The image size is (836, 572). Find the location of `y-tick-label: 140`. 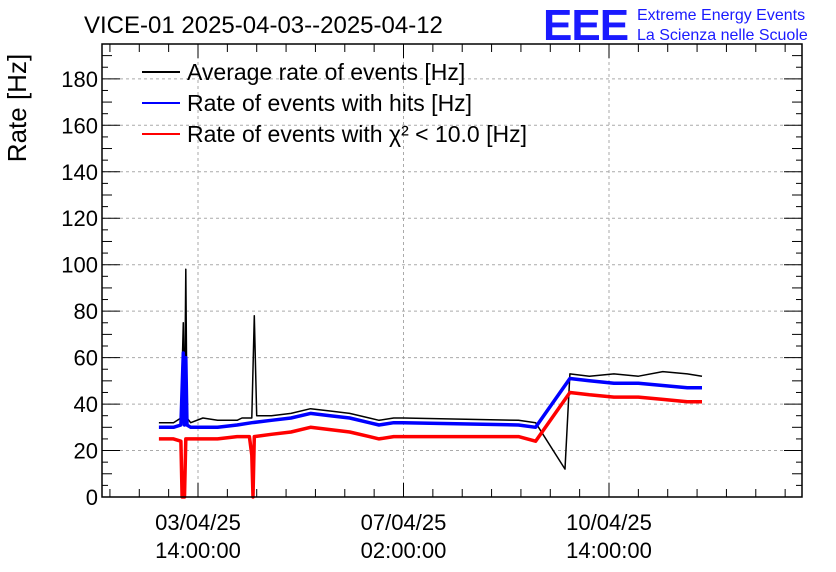

y-tick-label: 140 is located at coordinates (79, 172).